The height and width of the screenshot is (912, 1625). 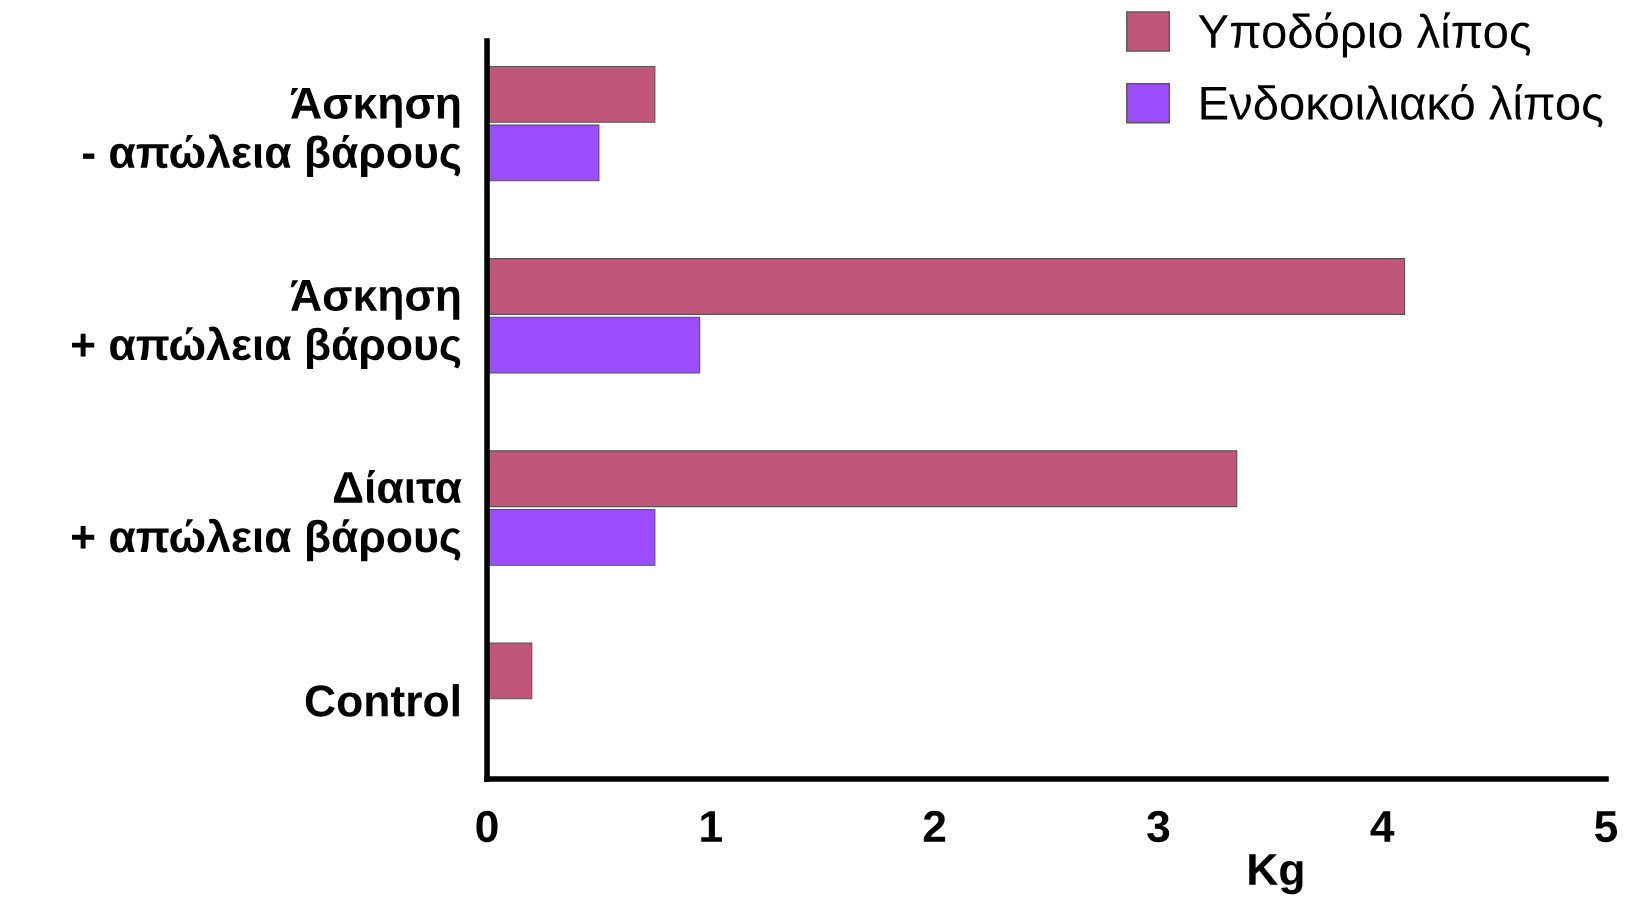 I want to click on y-tick-label: Δίαιτα + απώλεια βάρους, so click(x=267, y=516).